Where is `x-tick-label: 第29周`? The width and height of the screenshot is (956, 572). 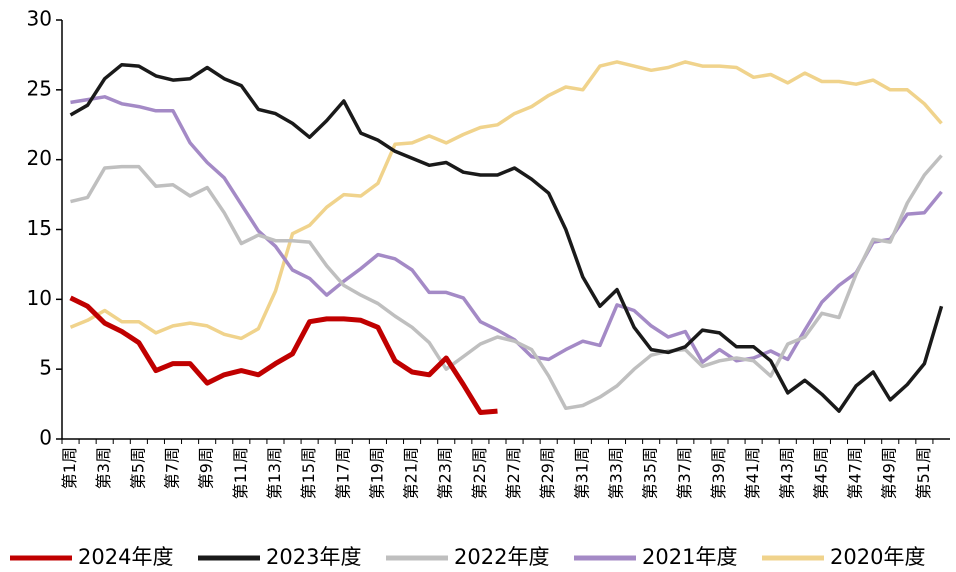 x-tick-label: 第29周 is located at coordinates (547, 473).